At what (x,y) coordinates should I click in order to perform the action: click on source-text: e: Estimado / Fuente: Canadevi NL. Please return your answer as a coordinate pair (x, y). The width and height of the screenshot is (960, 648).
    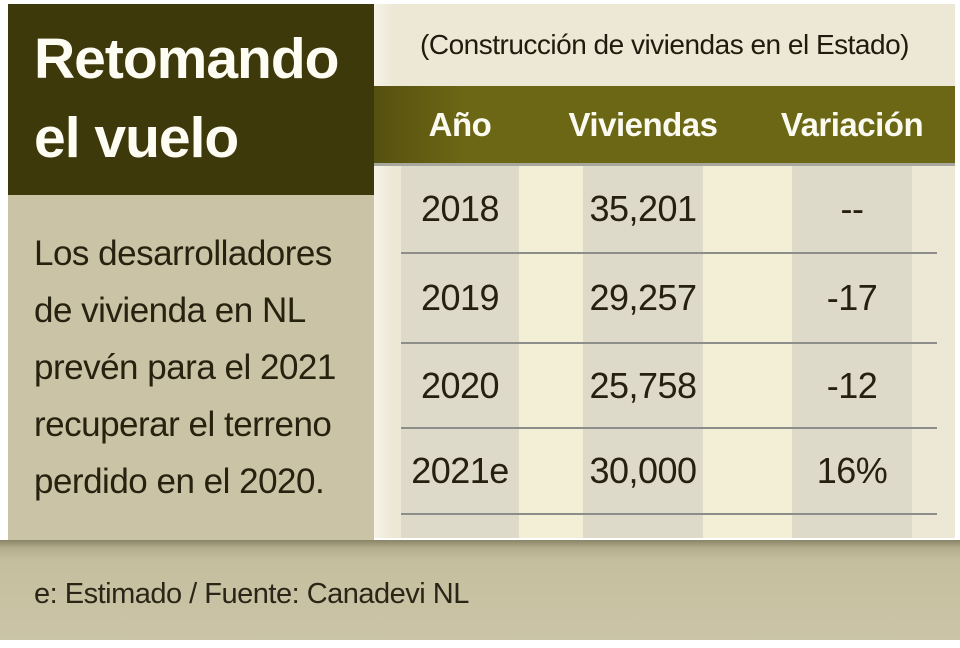
    Looking at the image, I should click on (251, 594).